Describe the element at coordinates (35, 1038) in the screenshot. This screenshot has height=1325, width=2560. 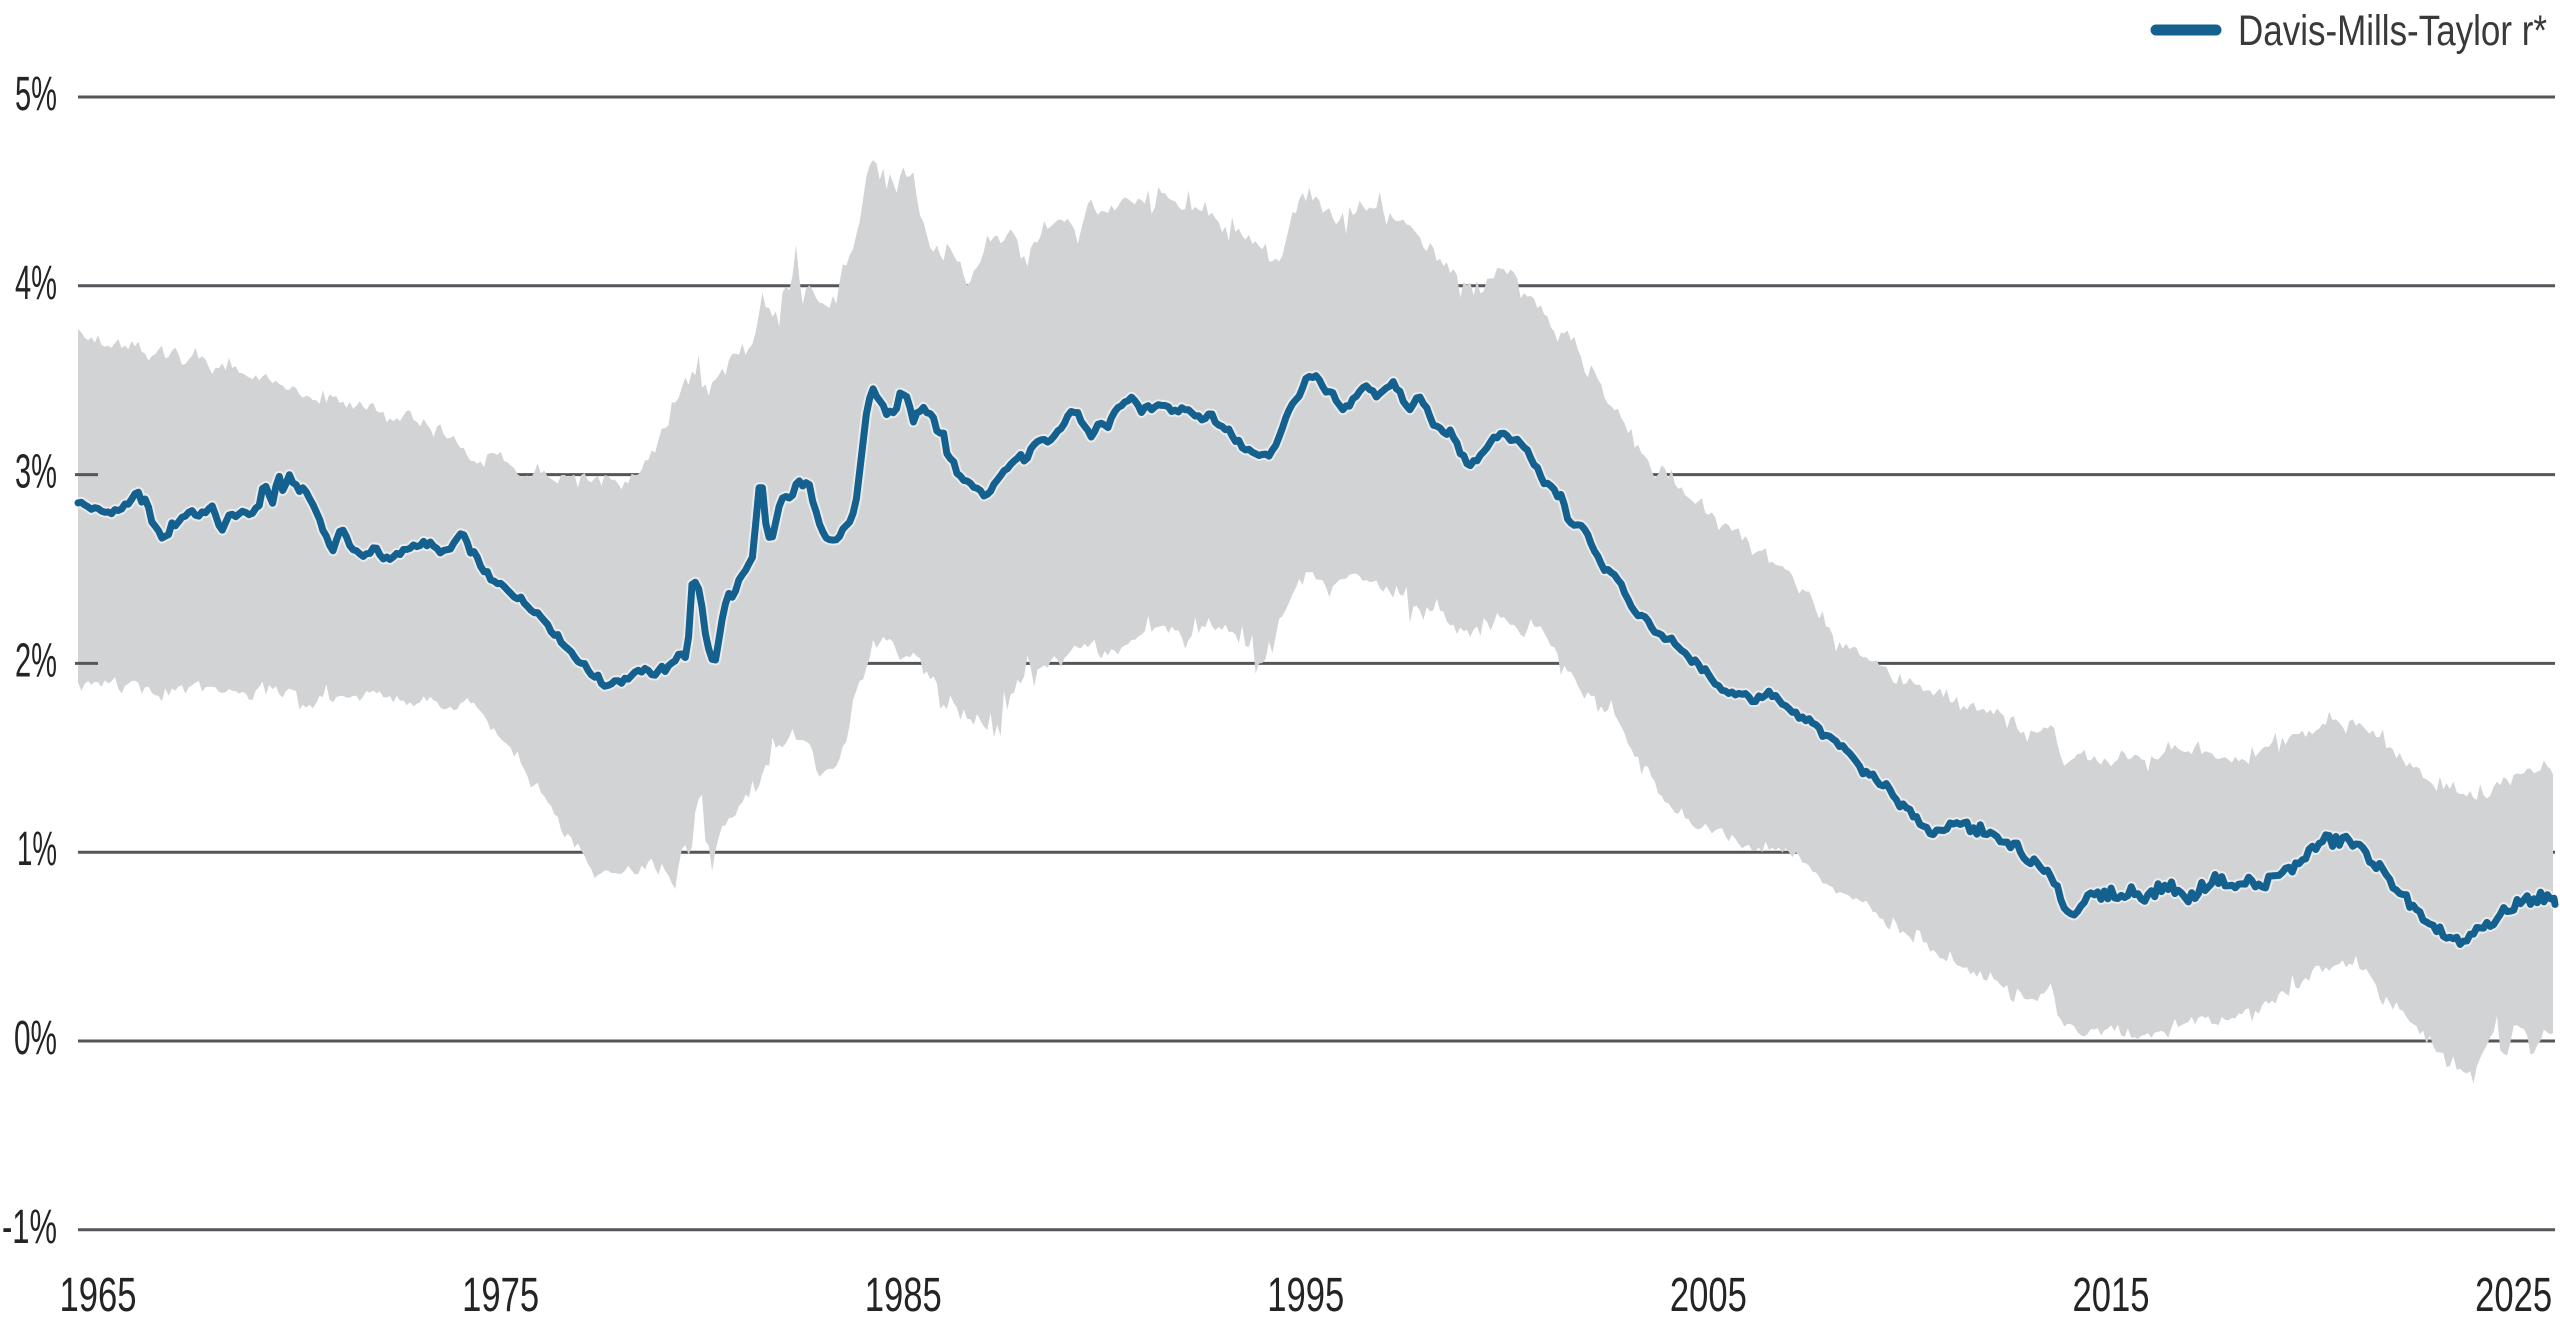
I see `svg-text: 0%` at that location.